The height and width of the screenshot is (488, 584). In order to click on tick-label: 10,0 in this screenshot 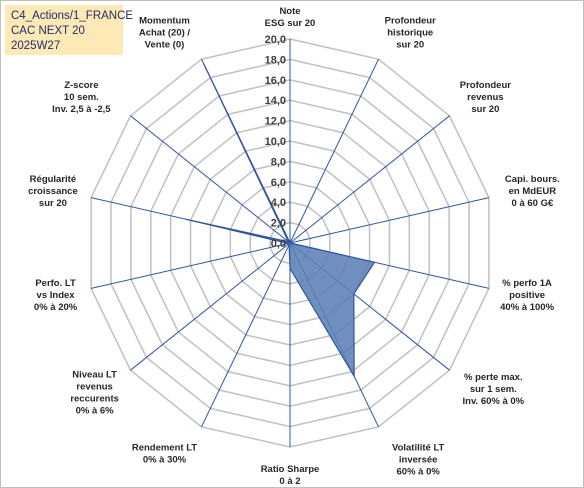, I will do `click(275, 142)`.